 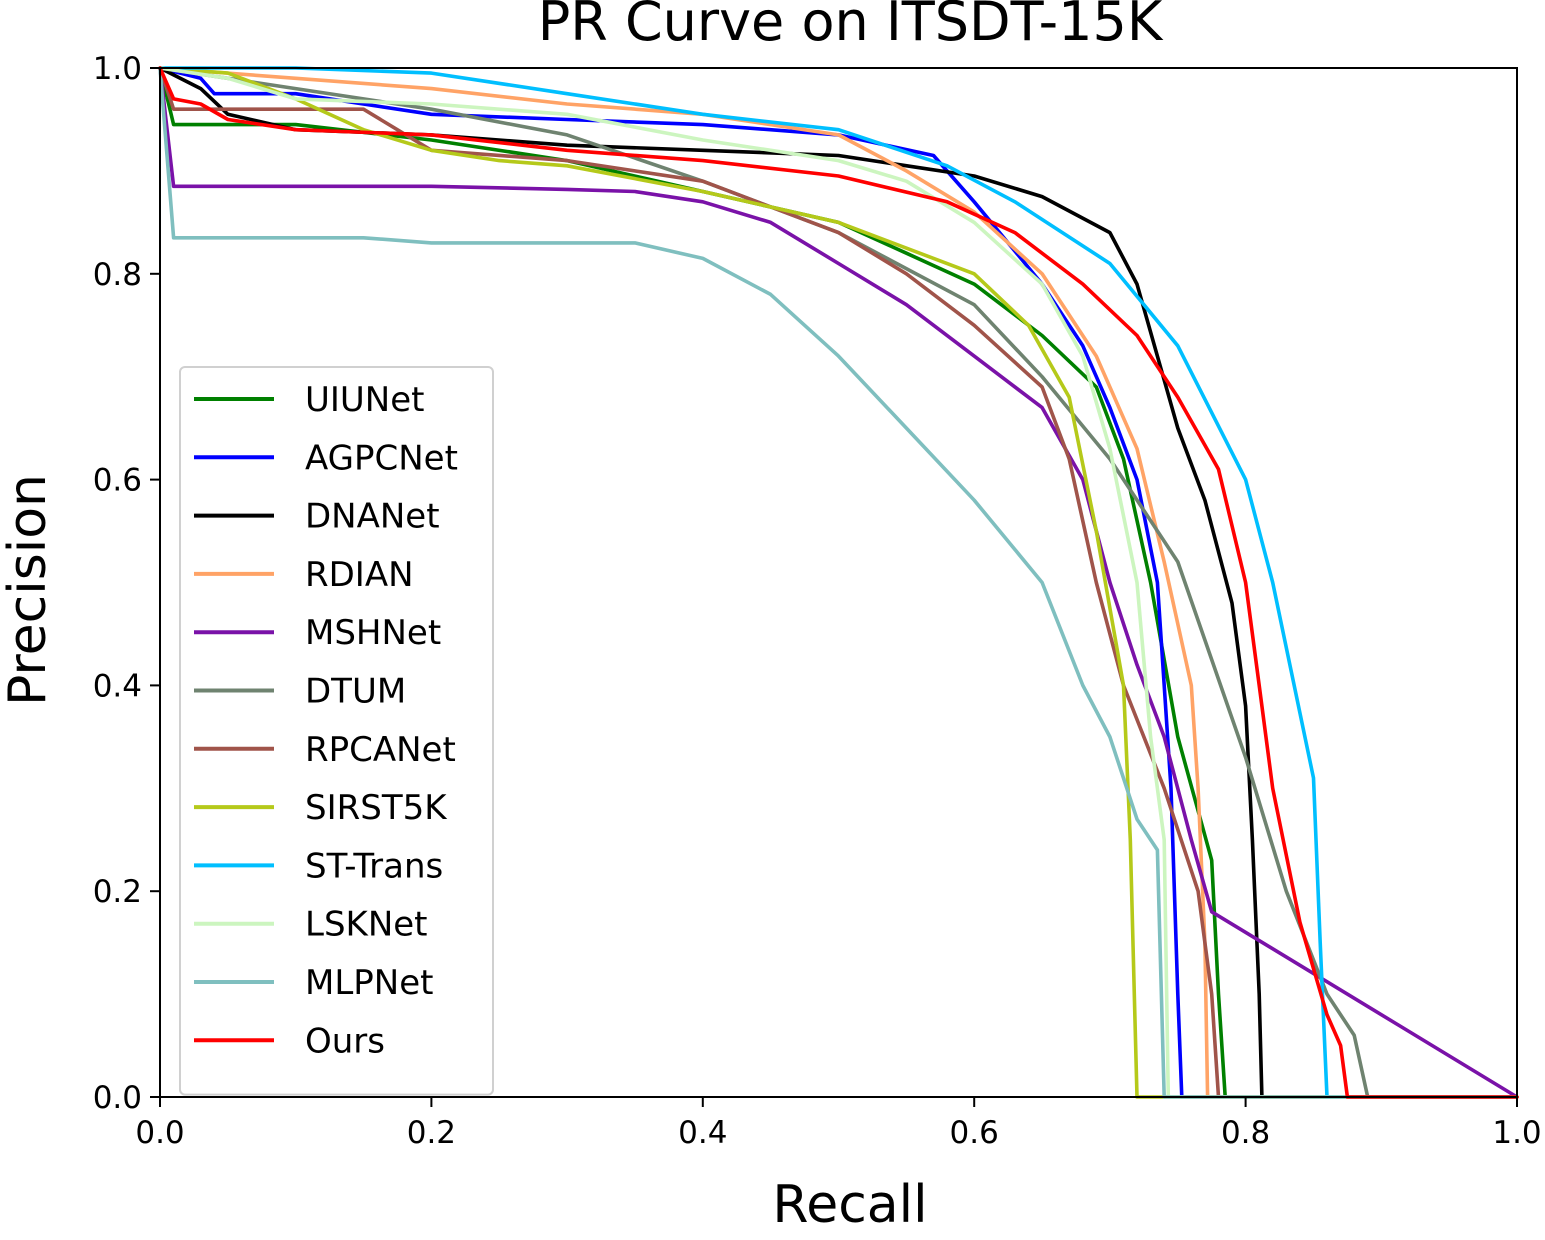 What do you see at coordinates (345, 1041) in the screenshot?
I see `legend-label: Ours` at bounding box center [345, 1041].